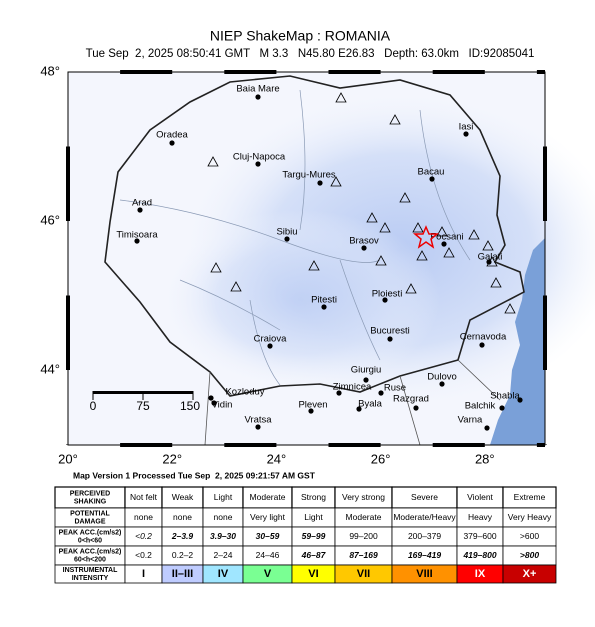 The width and height of the screenshot is (595, 627). I want to click on table-value: >600, so click(529, 536).